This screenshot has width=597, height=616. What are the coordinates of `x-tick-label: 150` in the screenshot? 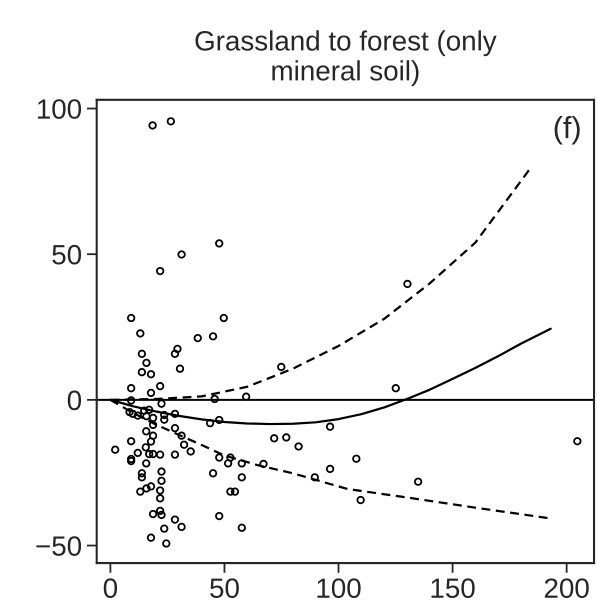 It's located at (453, 588).